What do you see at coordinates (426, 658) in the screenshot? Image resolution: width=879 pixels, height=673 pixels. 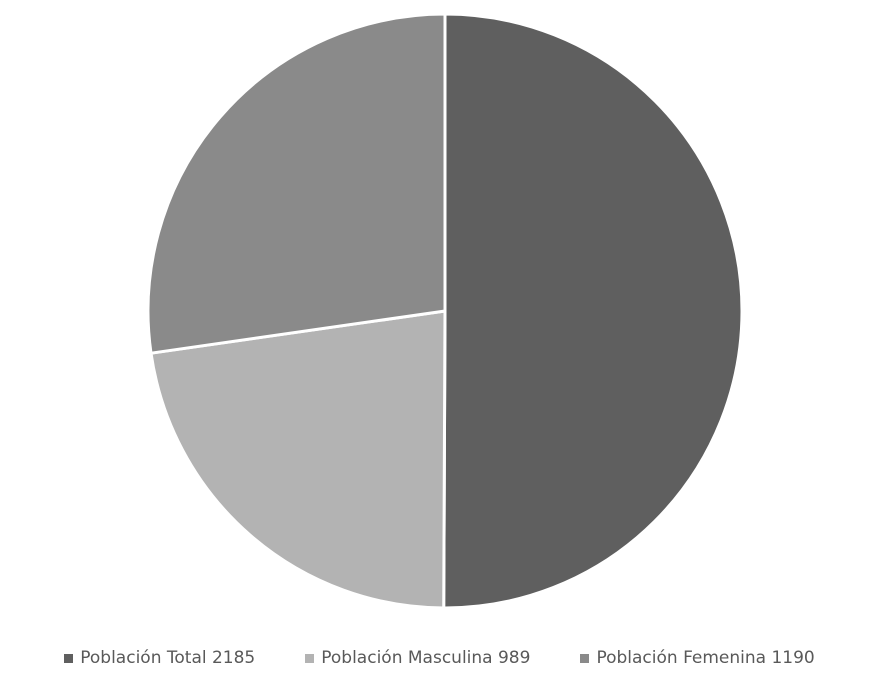 I see `legend-label: Población Masculina 989` at bounding box center [426, 658].